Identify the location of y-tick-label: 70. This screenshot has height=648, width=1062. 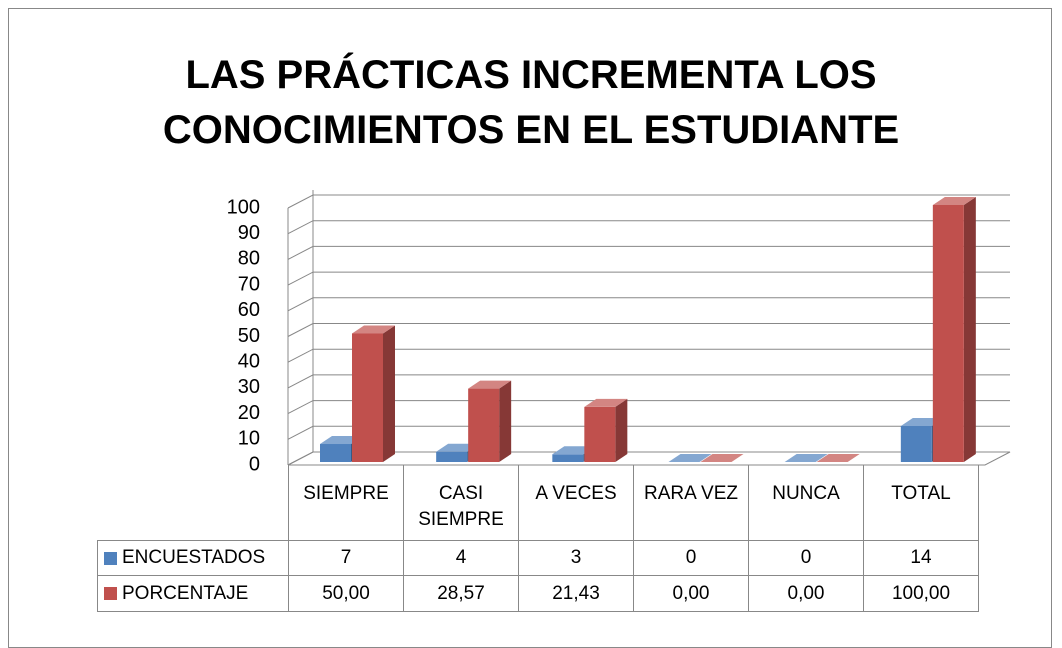
(249, 284).